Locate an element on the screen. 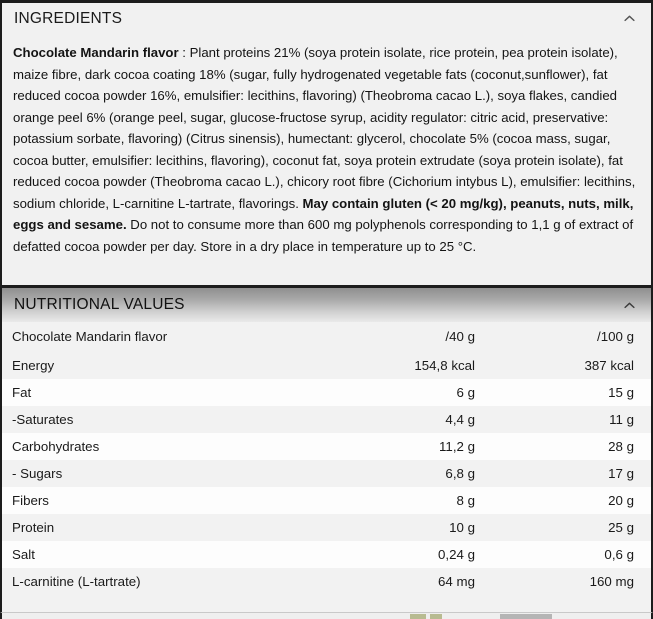 This screenshot has height=619, width=653. nutrient-label: Carbohydrates is located at coordinates (56, 446).